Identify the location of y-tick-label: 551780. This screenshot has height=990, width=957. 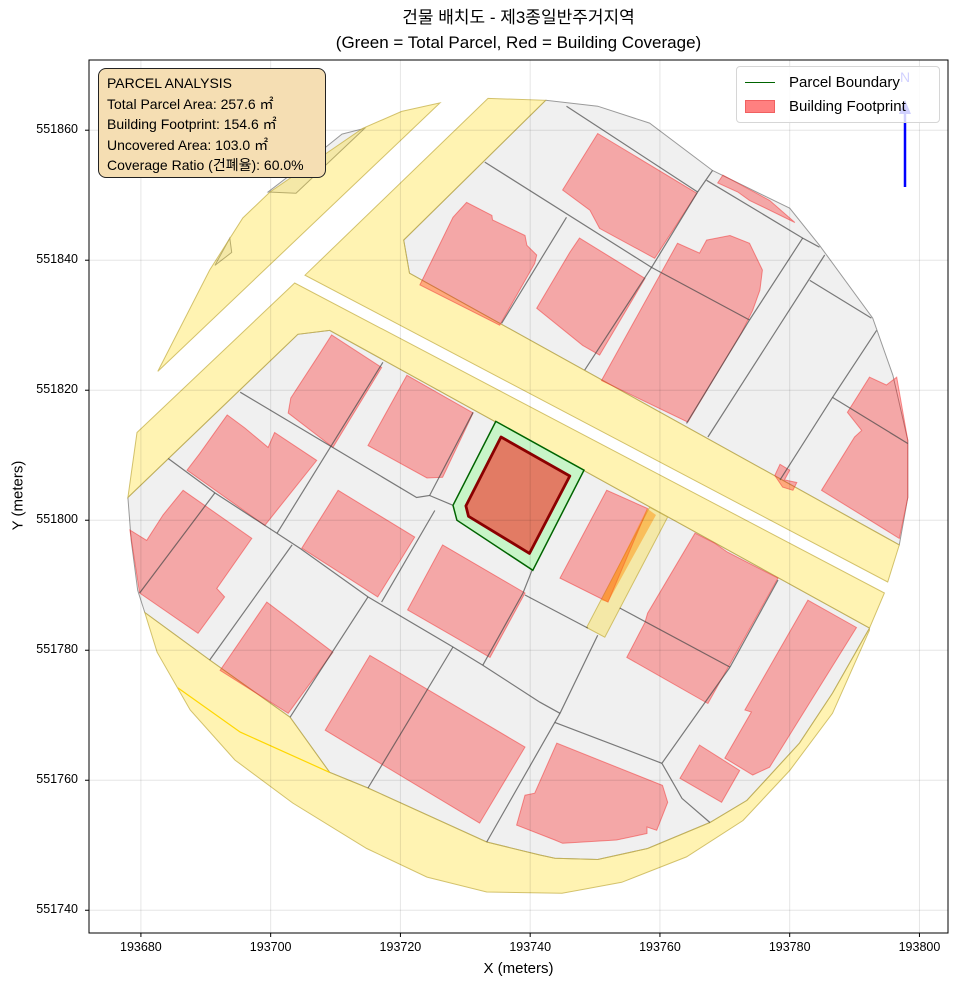
(57, 649).